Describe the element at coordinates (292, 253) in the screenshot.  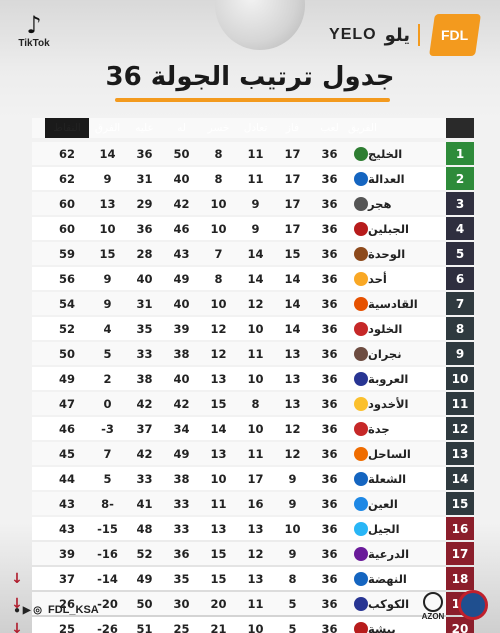
I see `won-cell: 15` at that location.